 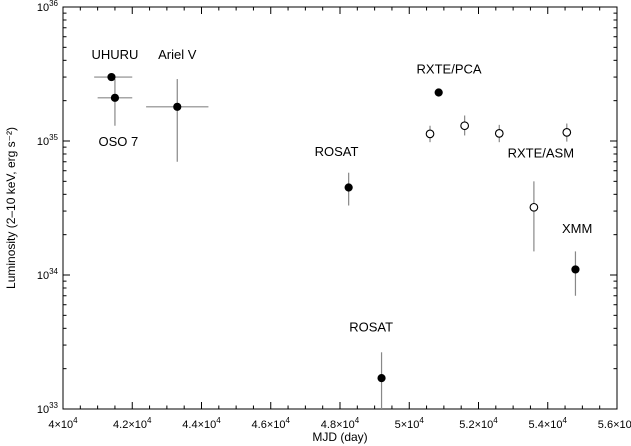 What do you see at coordinates (132, 423) in the screenshot?
I see `x-tick-label: 4.2×10⁴` at bounding box center [132, 423].